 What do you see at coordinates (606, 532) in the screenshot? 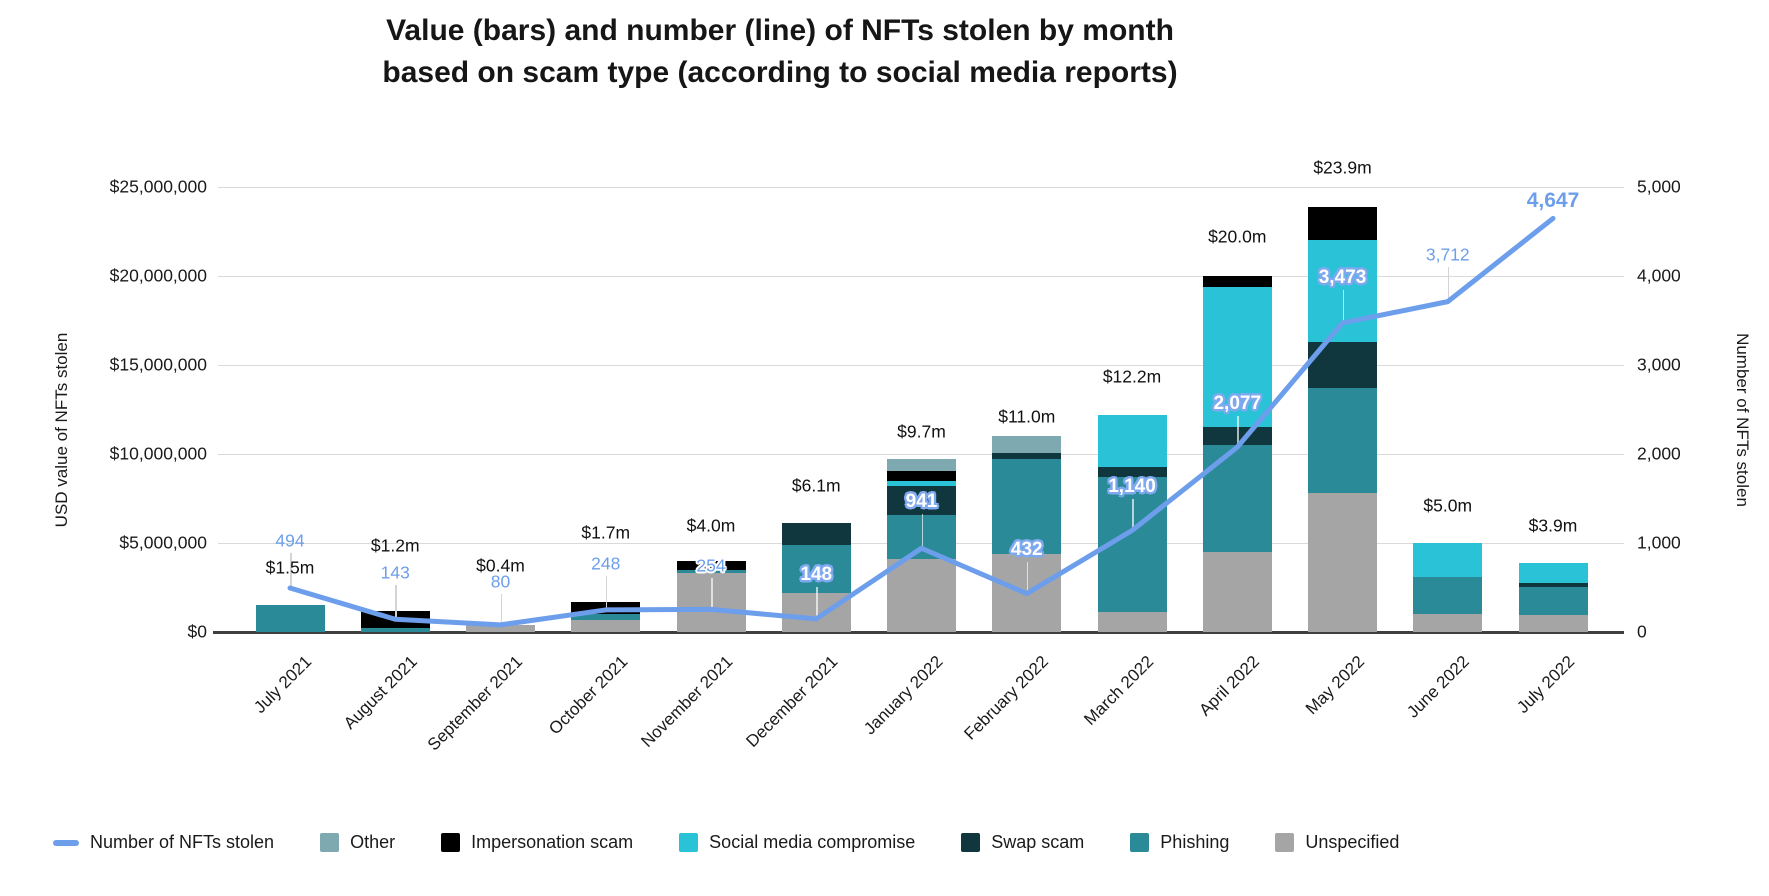
I see `bar-total-label: $1.7m` at bounding box center [606, 532].